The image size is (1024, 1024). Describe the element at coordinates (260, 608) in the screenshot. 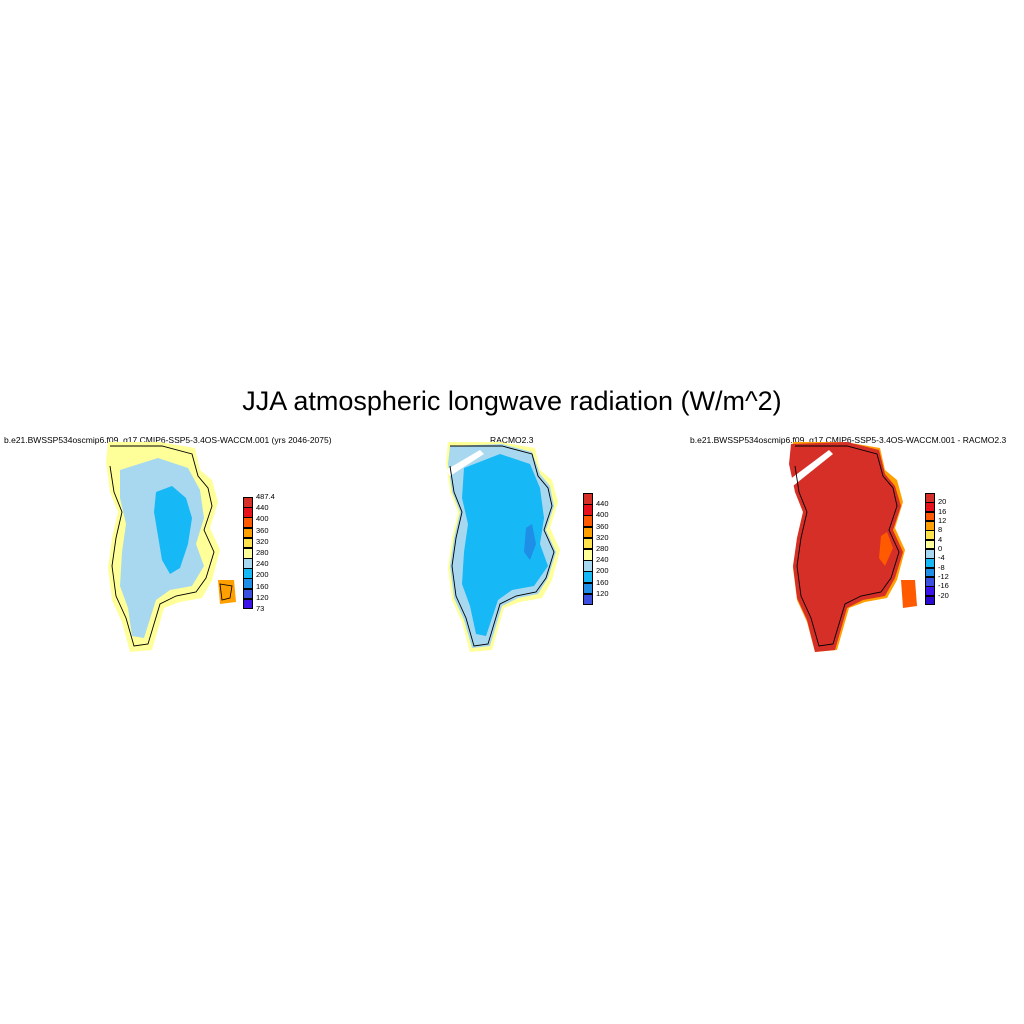

I see `colorbar-label: 73` at that location.